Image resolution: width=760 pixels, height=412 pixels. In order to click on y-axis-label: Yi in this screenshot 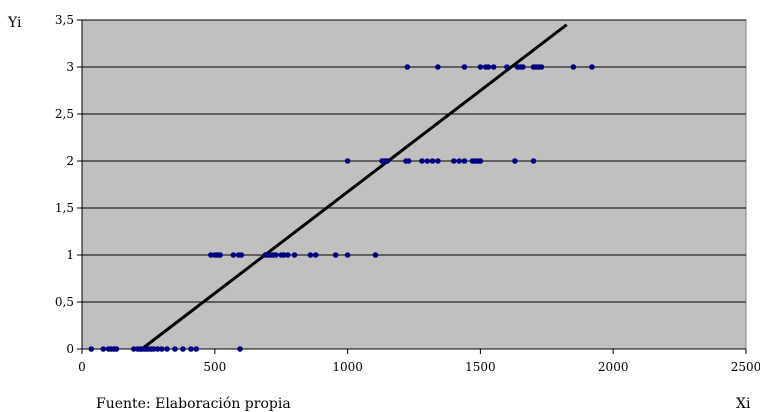, I will do `click(14, 23)`.